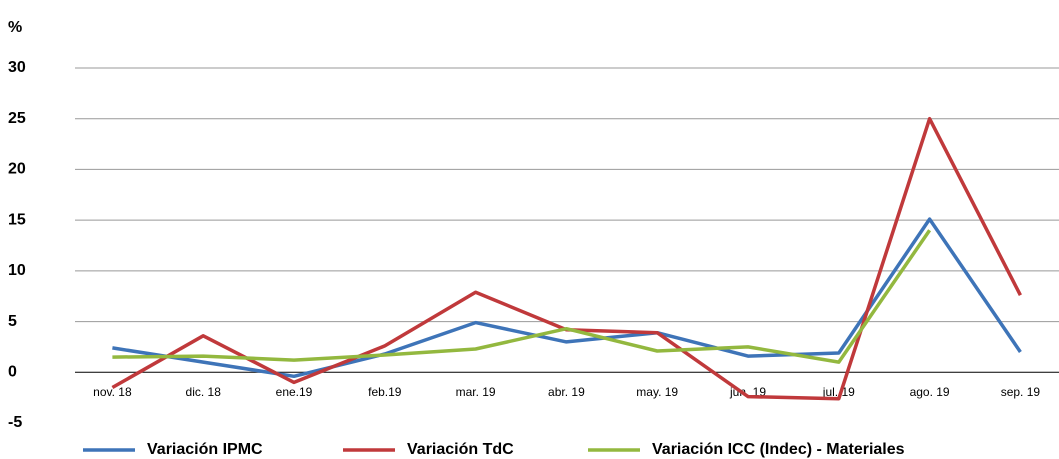 The image size is (1059, 459). What do you see at coordinates (17, 270) in the screenshot?
I see `y-tick-label: 10` at bounding box center [17, 270].